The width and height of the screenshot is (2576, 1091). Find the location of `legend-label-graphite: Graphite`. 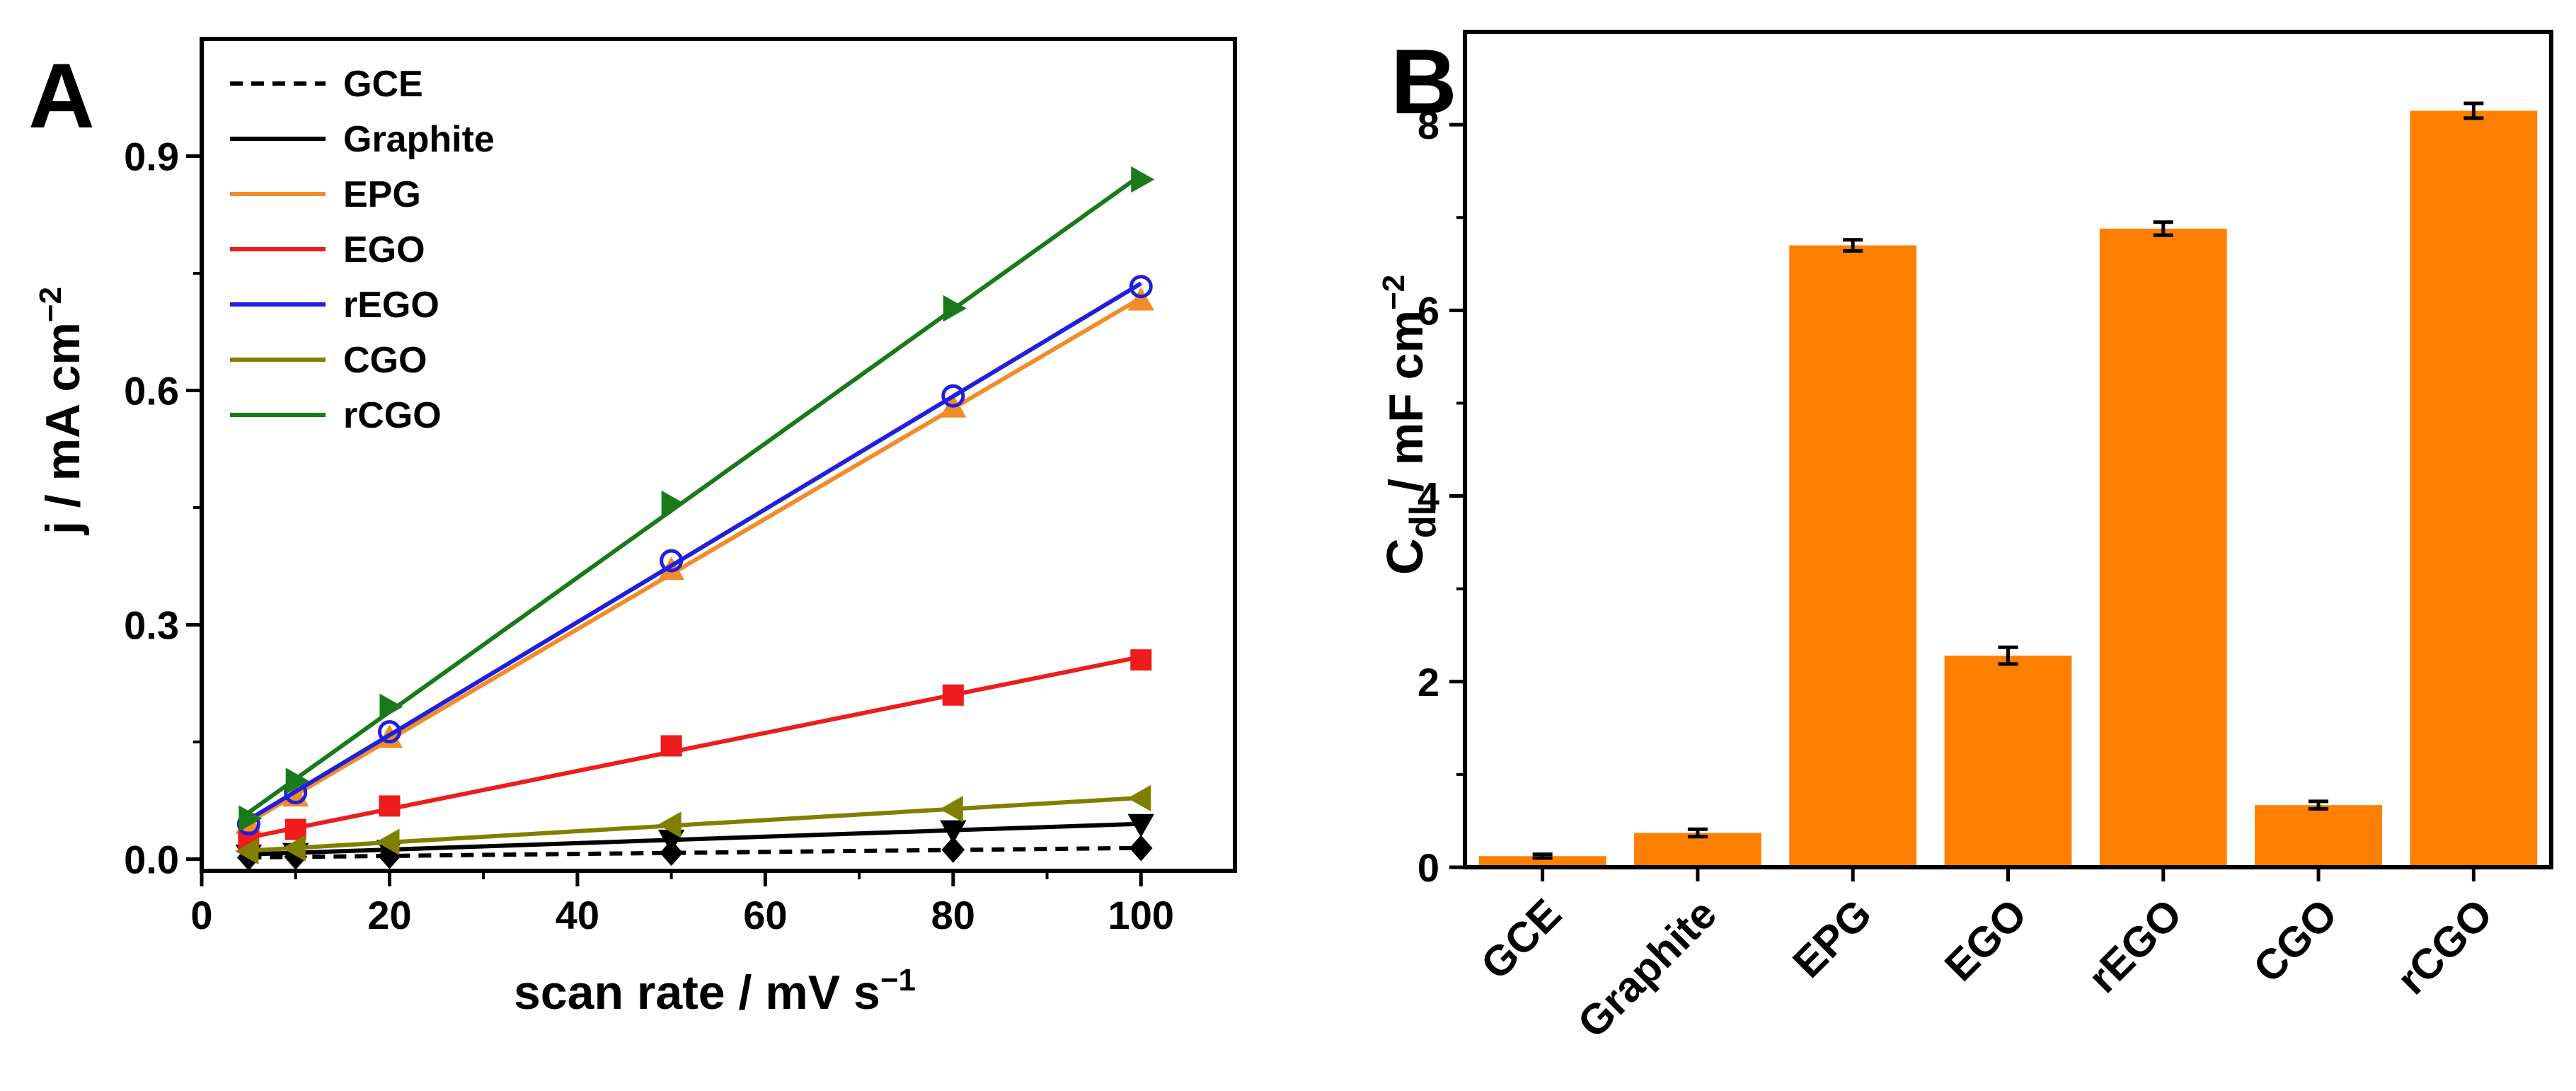

legend-label-graphite: Graphite is located at coordinates (419, 139).